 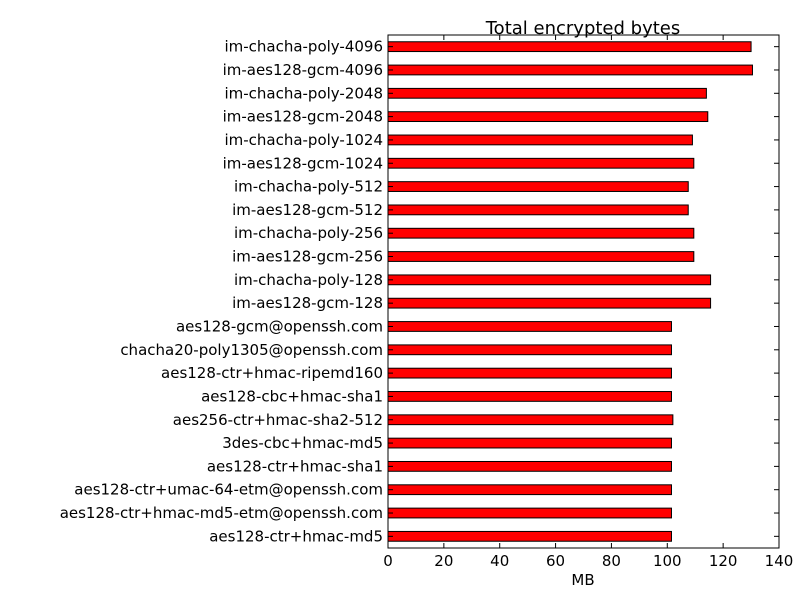 I want to click on y-tick-label: im-chacha-poly-4096, so click(x=303, y=47).